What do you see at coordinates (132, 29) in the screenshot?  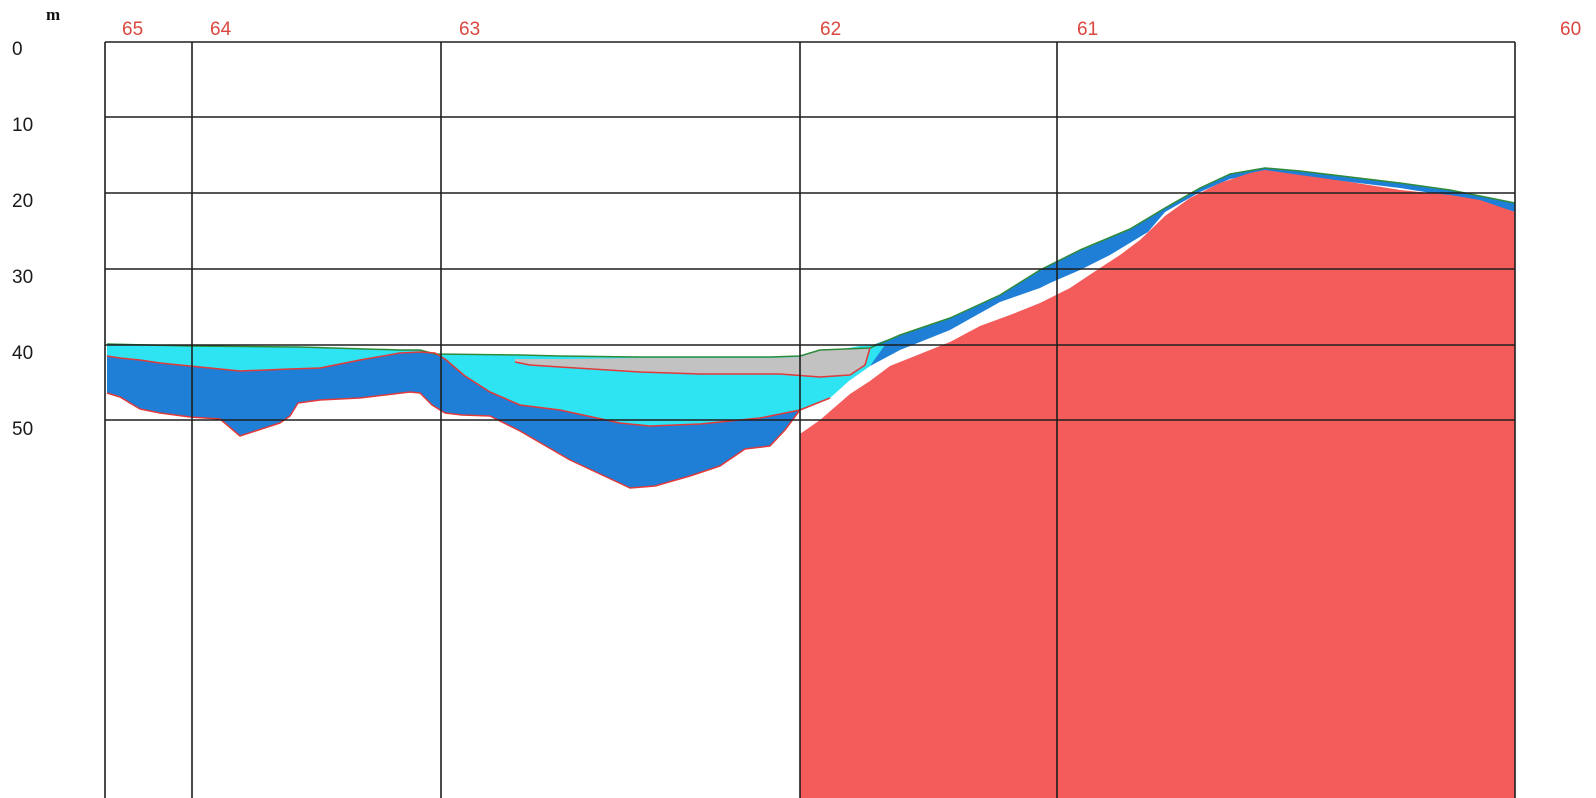 I see `station-label-65: 65` at bounding box center [132, 29].